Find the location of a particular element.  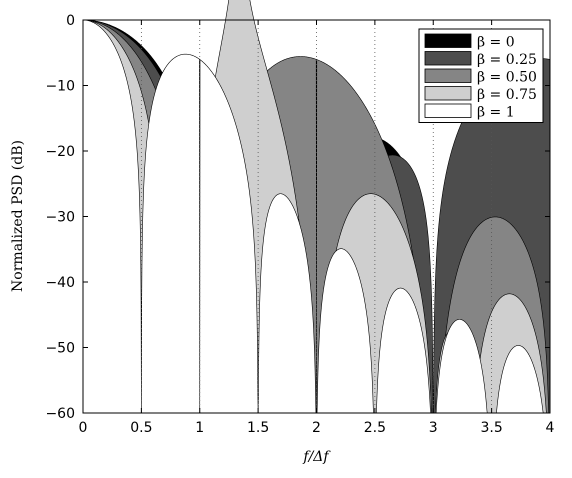

legend-label-2: β = 0.50 is located at coordinates (507, 78).